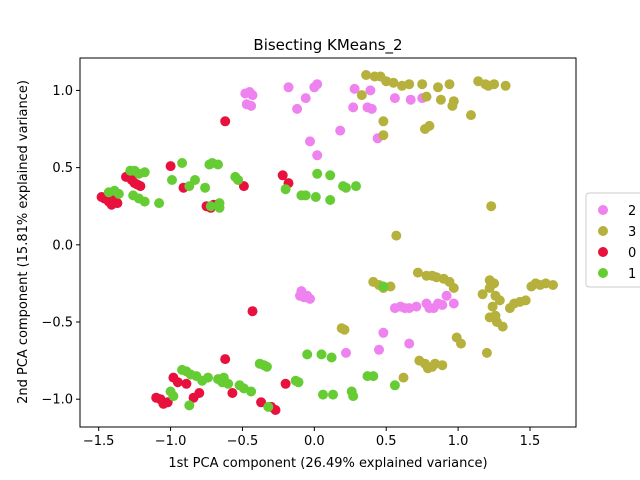 This screenshot has height=480, width=640. I want to click on y-axis: −1.0 −0.5 0.0 0.5 1.0, so click(60, 246).